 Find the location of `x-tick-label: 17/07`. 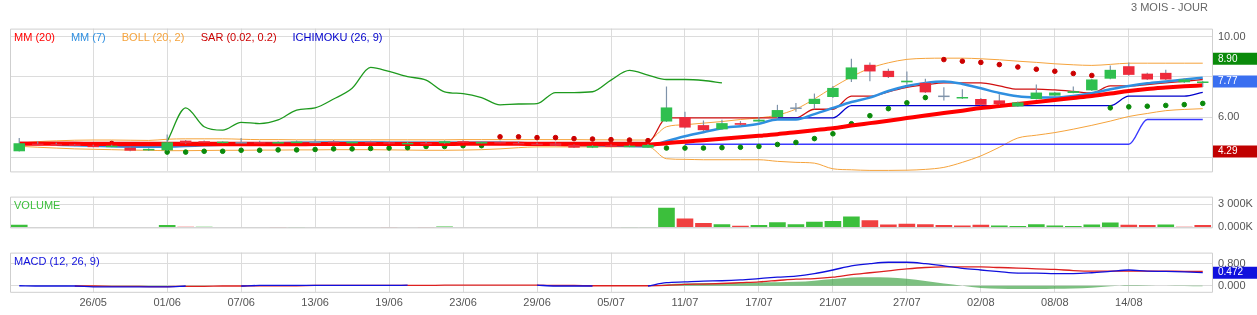

x-tick-label: 17/07 is located at coordinates (759, 302).